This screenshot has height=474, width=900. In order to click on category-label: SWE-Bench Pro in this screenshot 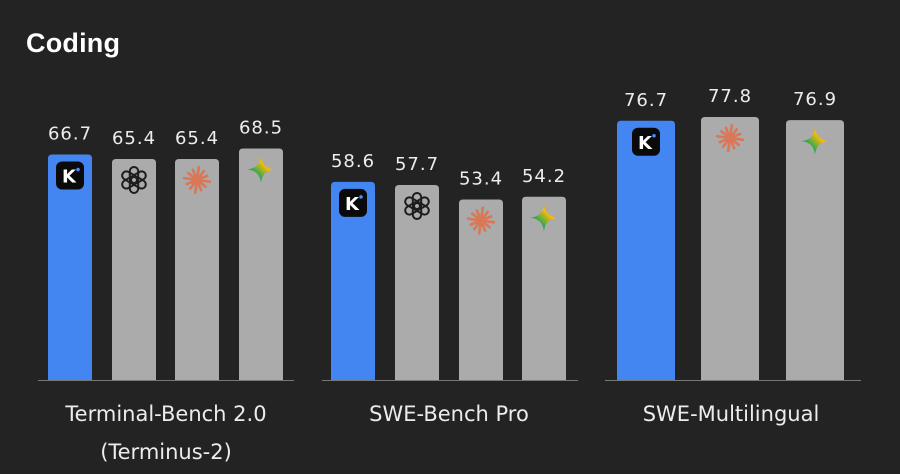, I will do `click(449, 414)`.